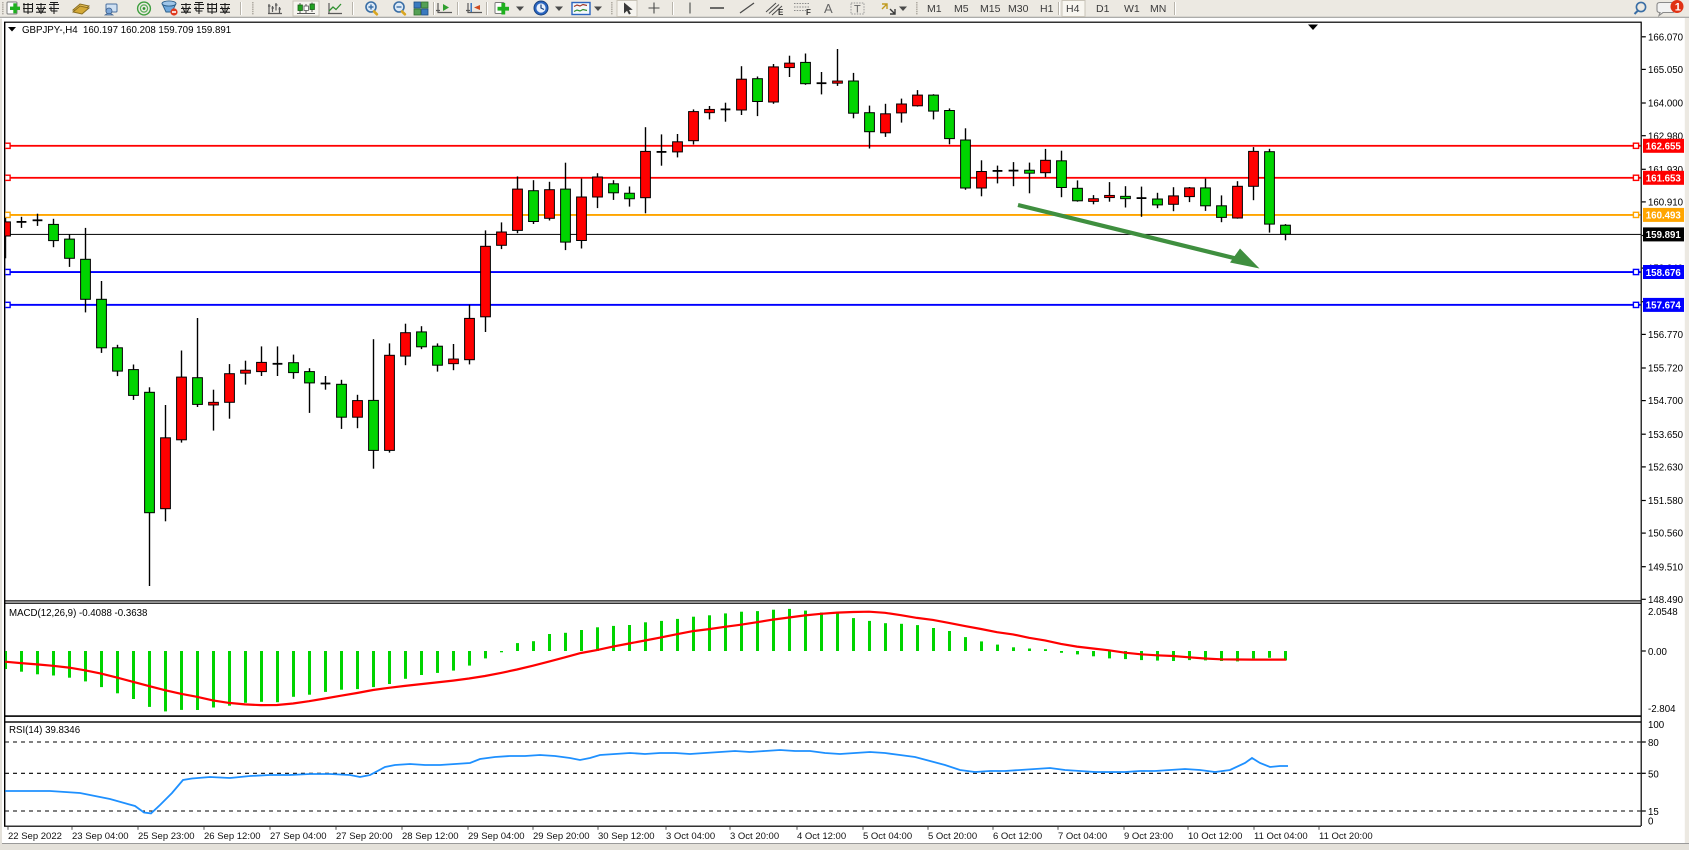 This screenshot has height=850, width=1689. I want to click on svg-text: 11 Oct 20:00, so click(1346, 836).